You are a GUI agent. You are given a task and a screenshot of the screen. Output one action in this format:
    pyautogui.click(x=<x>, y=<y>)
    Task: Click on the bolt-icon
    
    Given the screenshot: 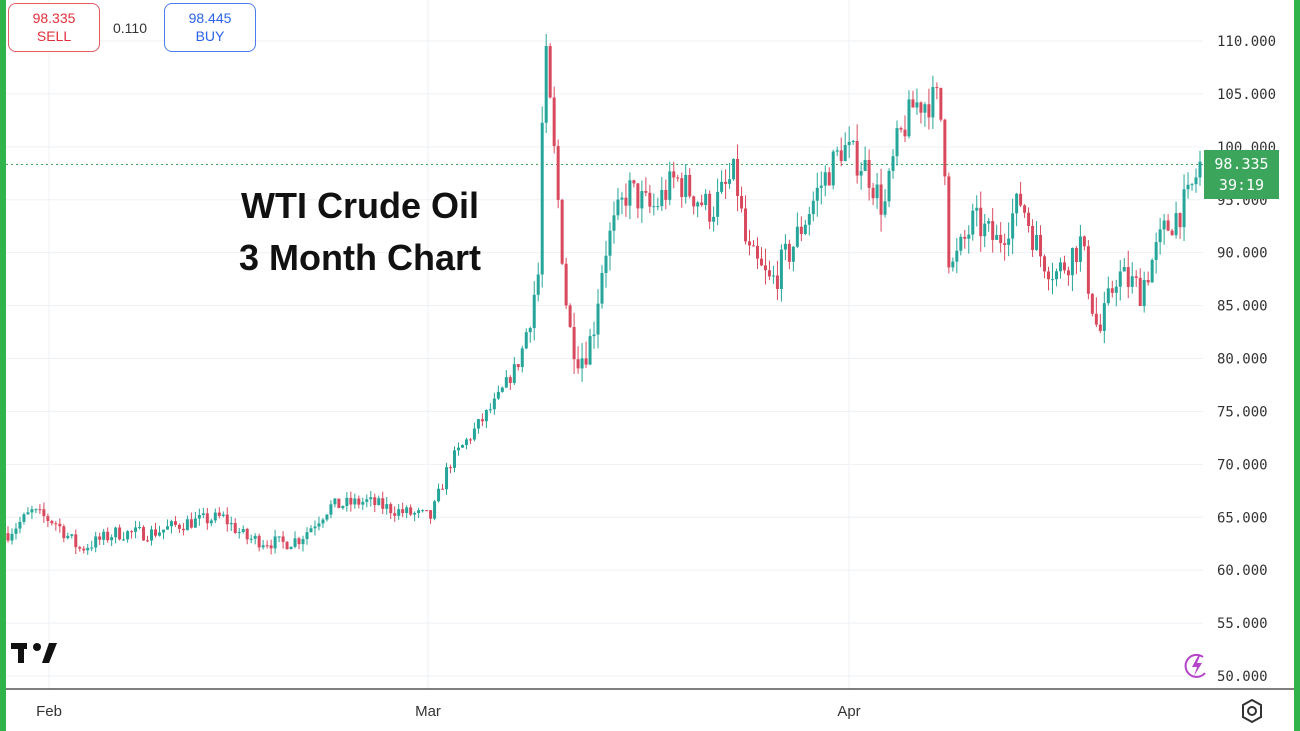 What is the action you would take?
    pyautogui.click(x=1196, y=666)
    